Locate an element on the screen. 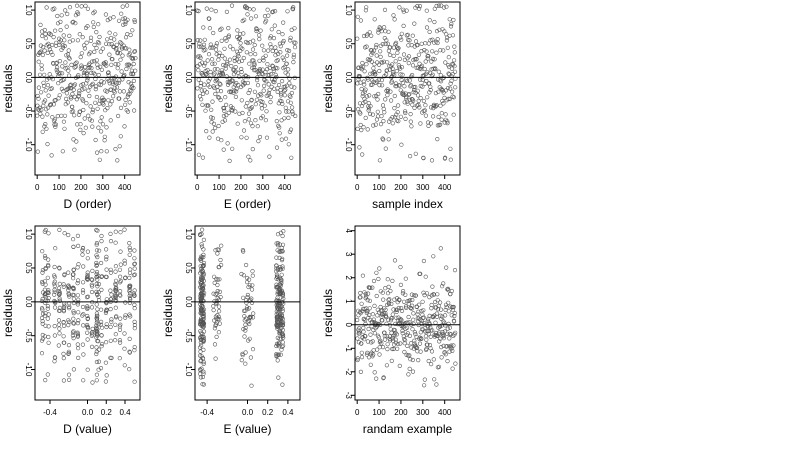 The image size is (800, 455). y-tick-label: 1 is located at coordinates (348, 301).